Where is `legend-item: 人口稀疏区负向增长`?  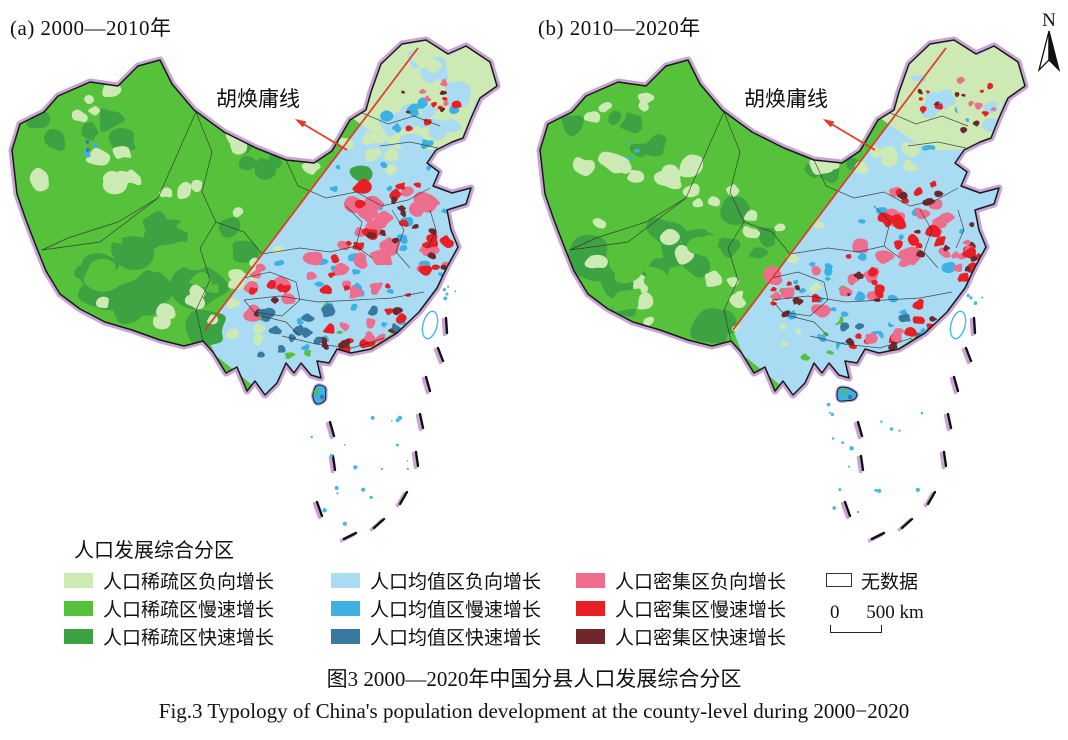
legend-item: 人口稀疏区负向增长 is located at coordinates (169, 580).